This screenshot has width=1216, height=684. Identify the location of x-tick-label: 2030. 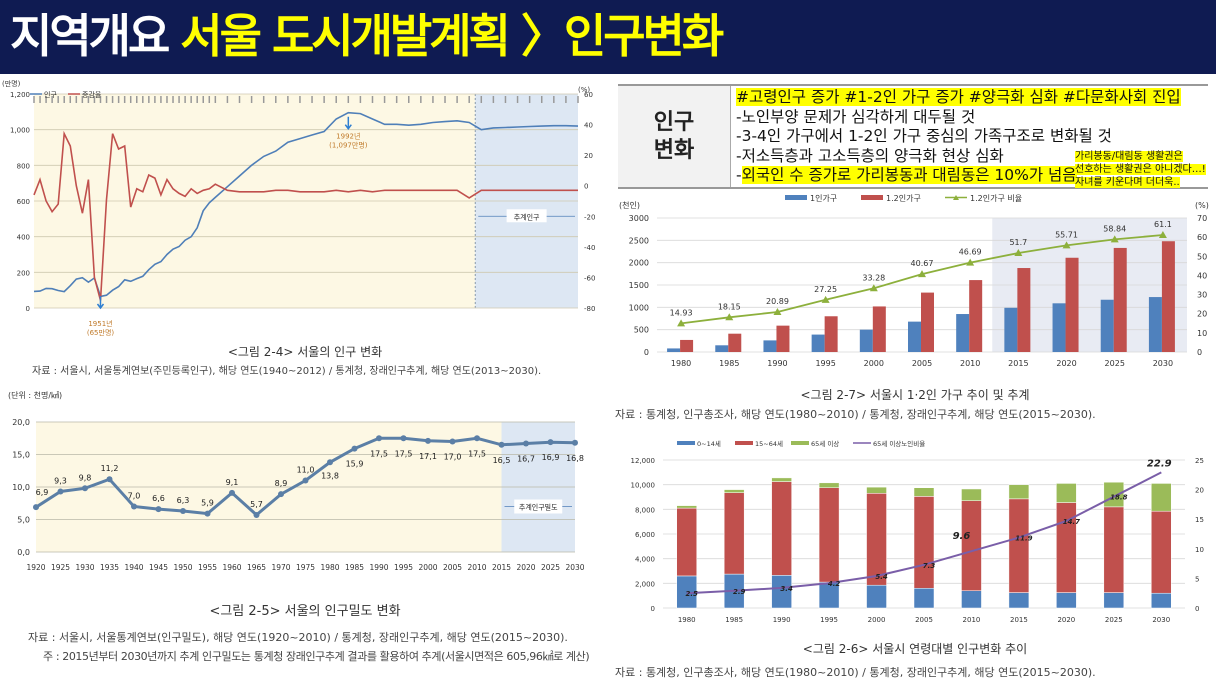
(1163, 363).